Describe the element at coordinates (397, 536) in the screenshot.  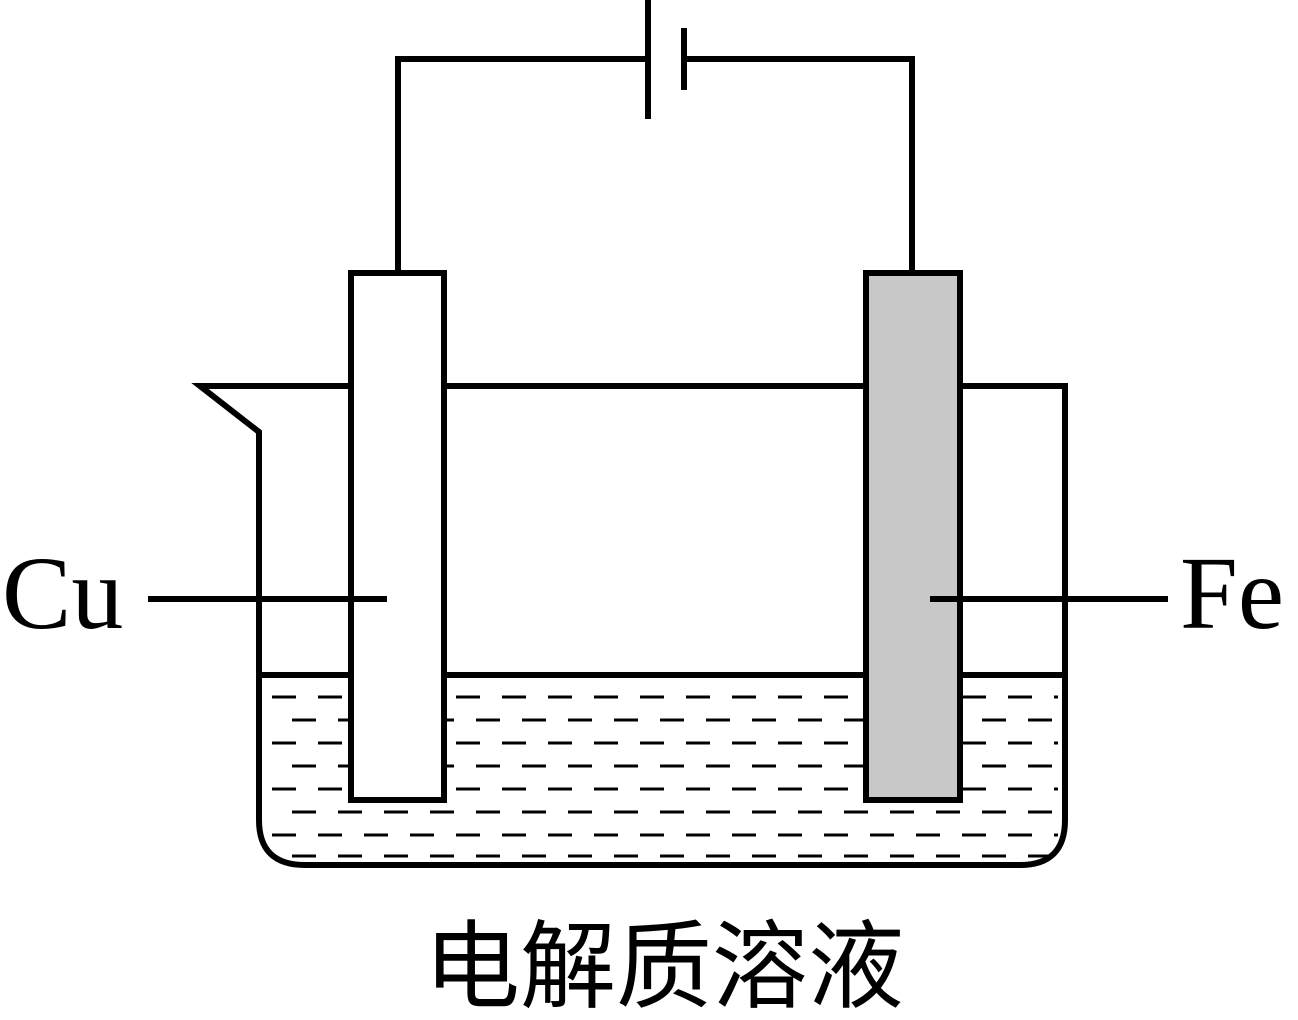
I see `cu-electrode` at that location.